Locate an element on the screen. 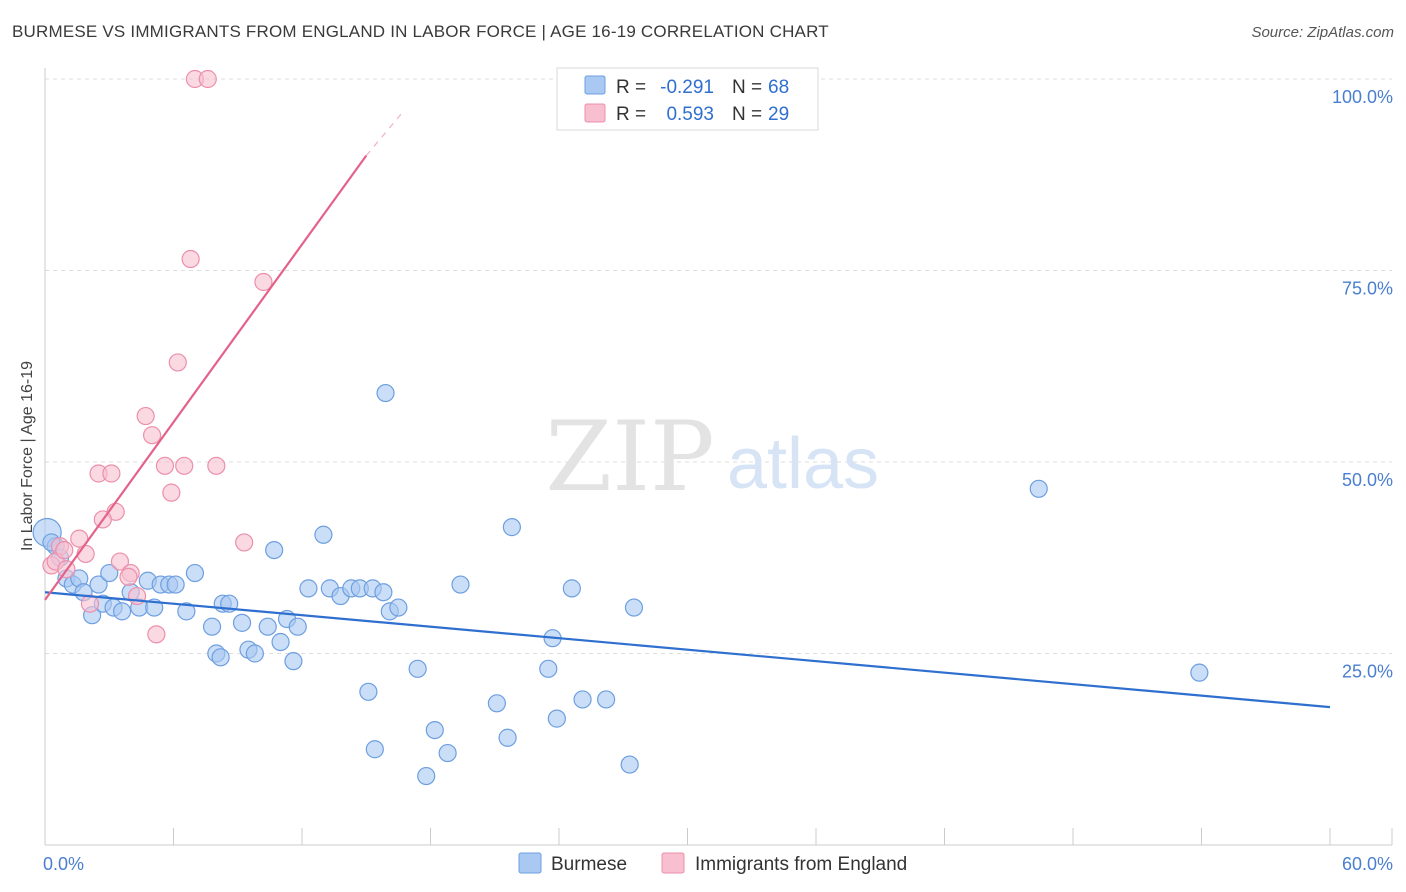 This screenshot has height=892, width=1406. series-legend: Burmese Immigrants from England is located at coordinates (712, 863).